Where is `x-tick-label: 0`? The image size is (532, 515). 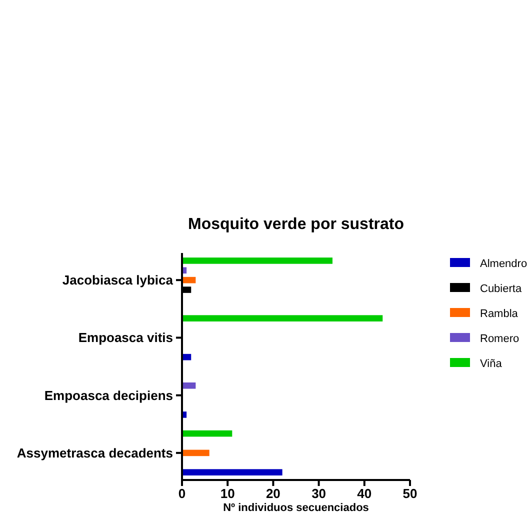
x-tick-label: 0 is located at coordinates (182, 493).